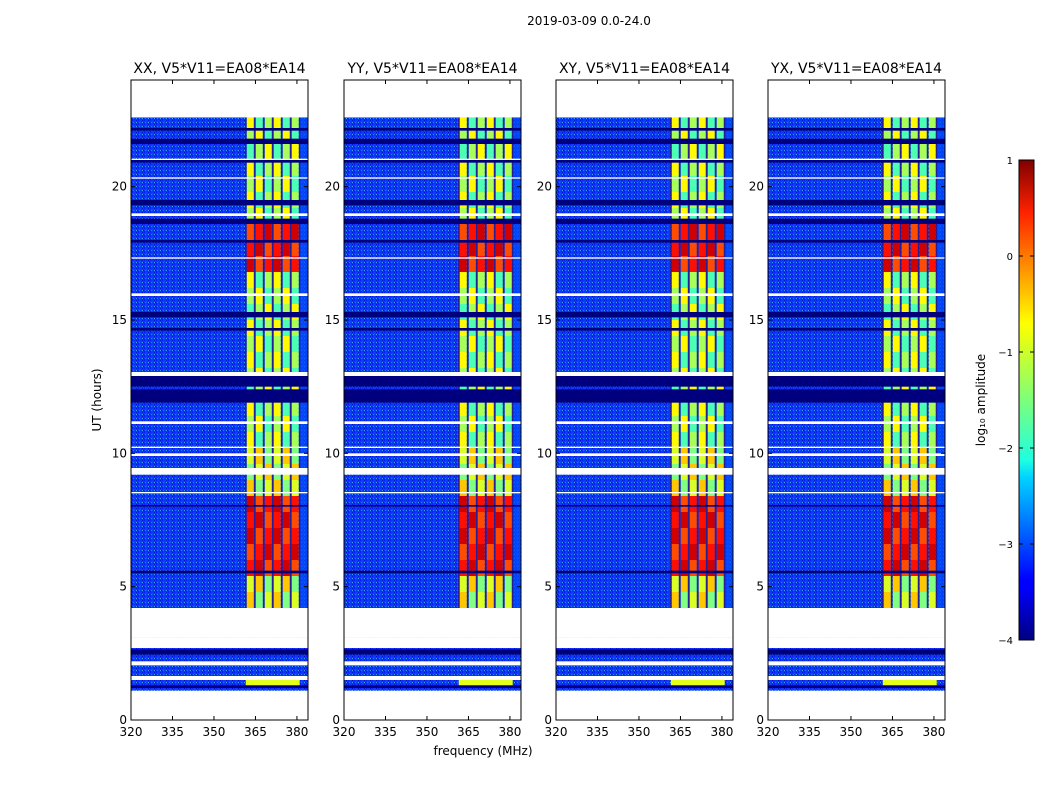 The image size is (1050, 800). What do you see at coordinates (644, 388) in the screenshot?
I see `waterfall-image` at bounding box center [644, 388].